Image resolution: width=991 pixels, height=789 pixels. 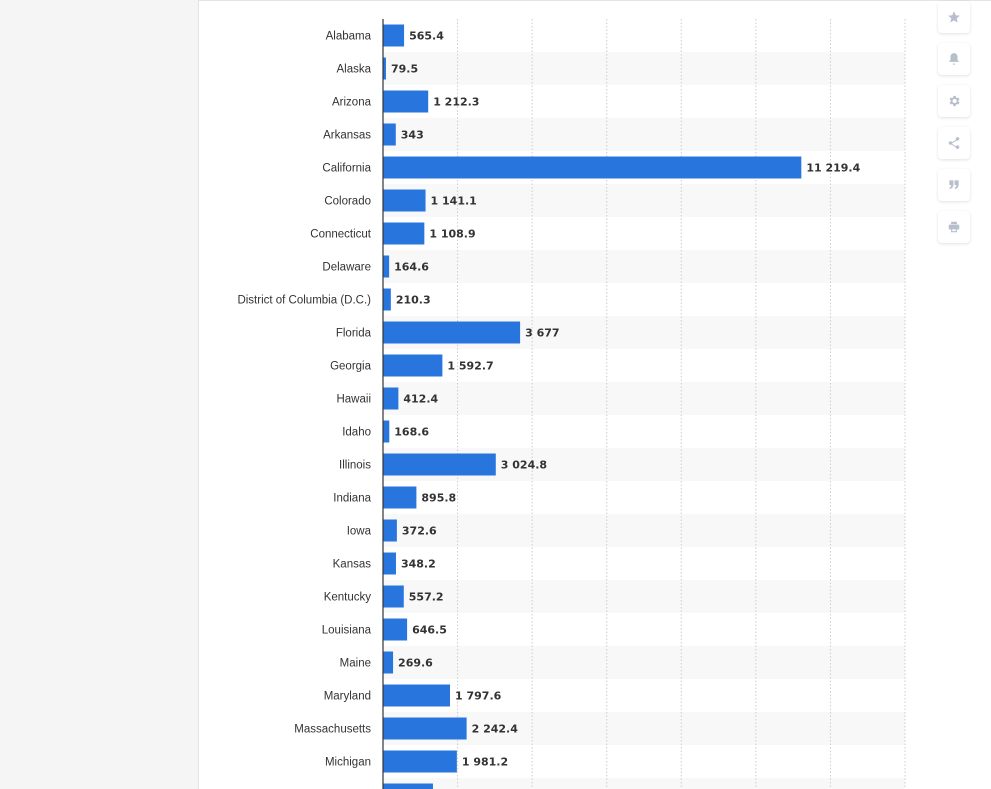 I want to click on category-label: Alaska, so click(x=353, y=70).